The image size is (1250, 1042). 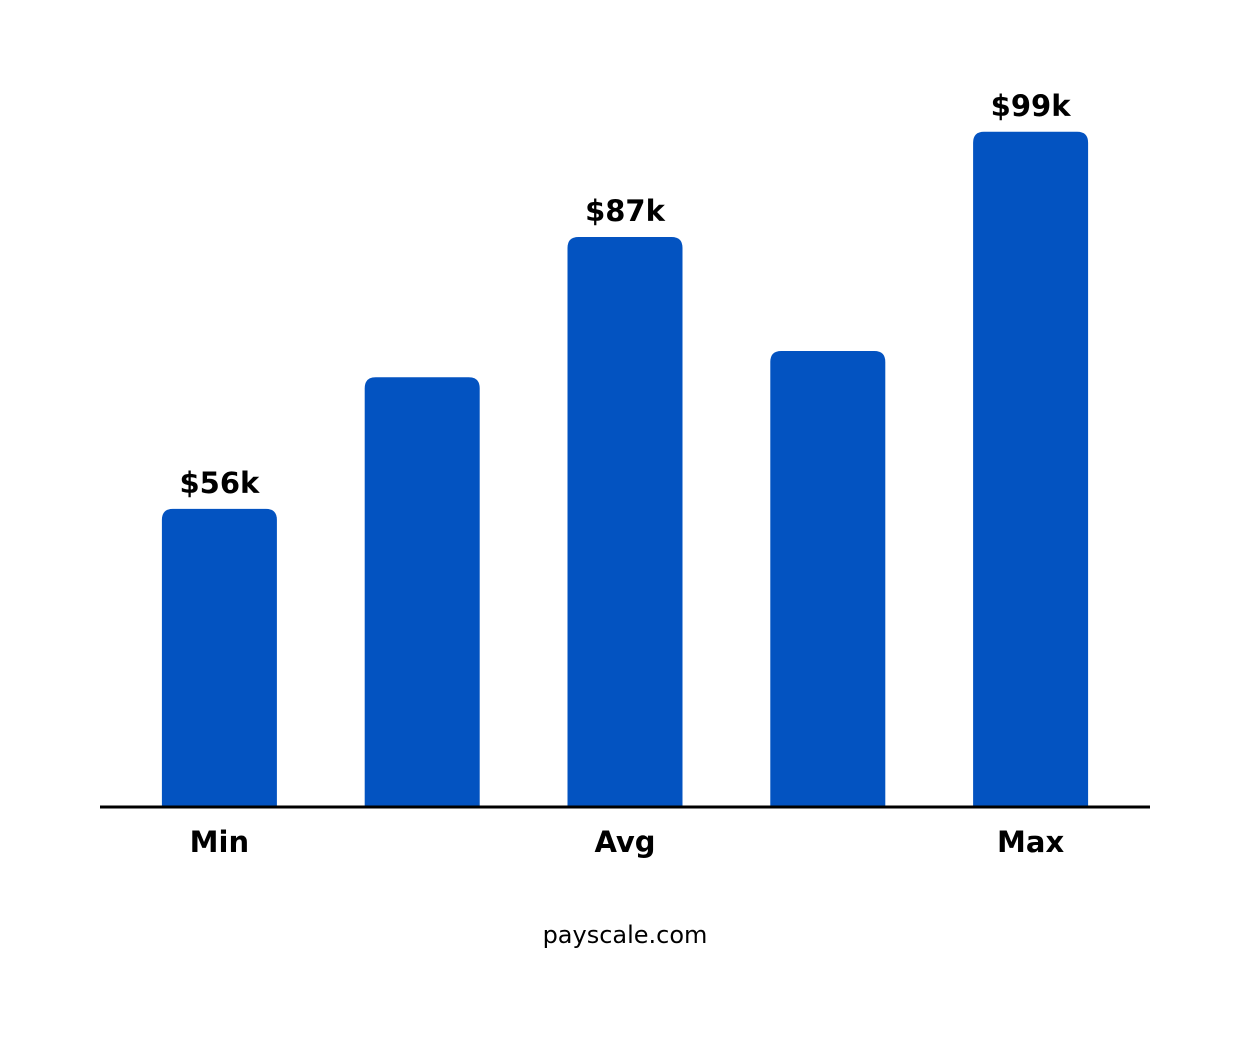 I want to click on x-tick-label: Max, so click(x=1030, y=842).